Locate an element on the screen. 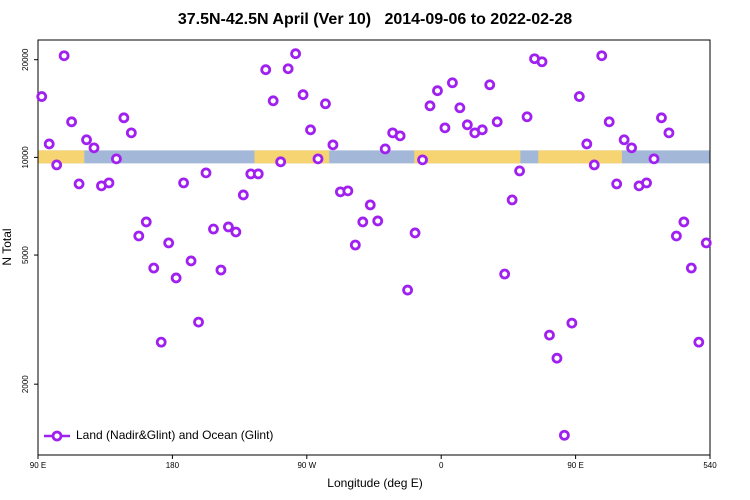  y-tick-label: 2000 is located at coordinates (25, 384).